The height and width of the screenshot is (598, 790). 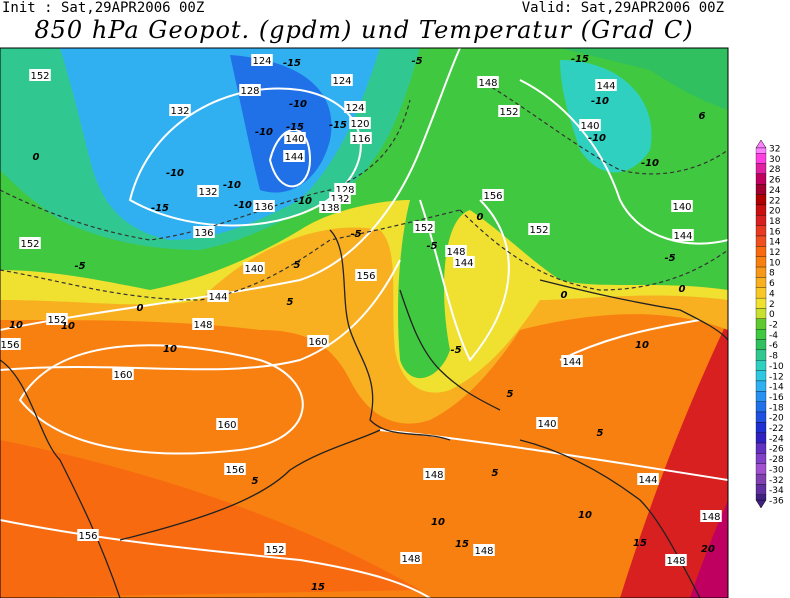 I want to click on init-time: Init : Sat,29APR2006 00Z, so click(x=103, y=8).